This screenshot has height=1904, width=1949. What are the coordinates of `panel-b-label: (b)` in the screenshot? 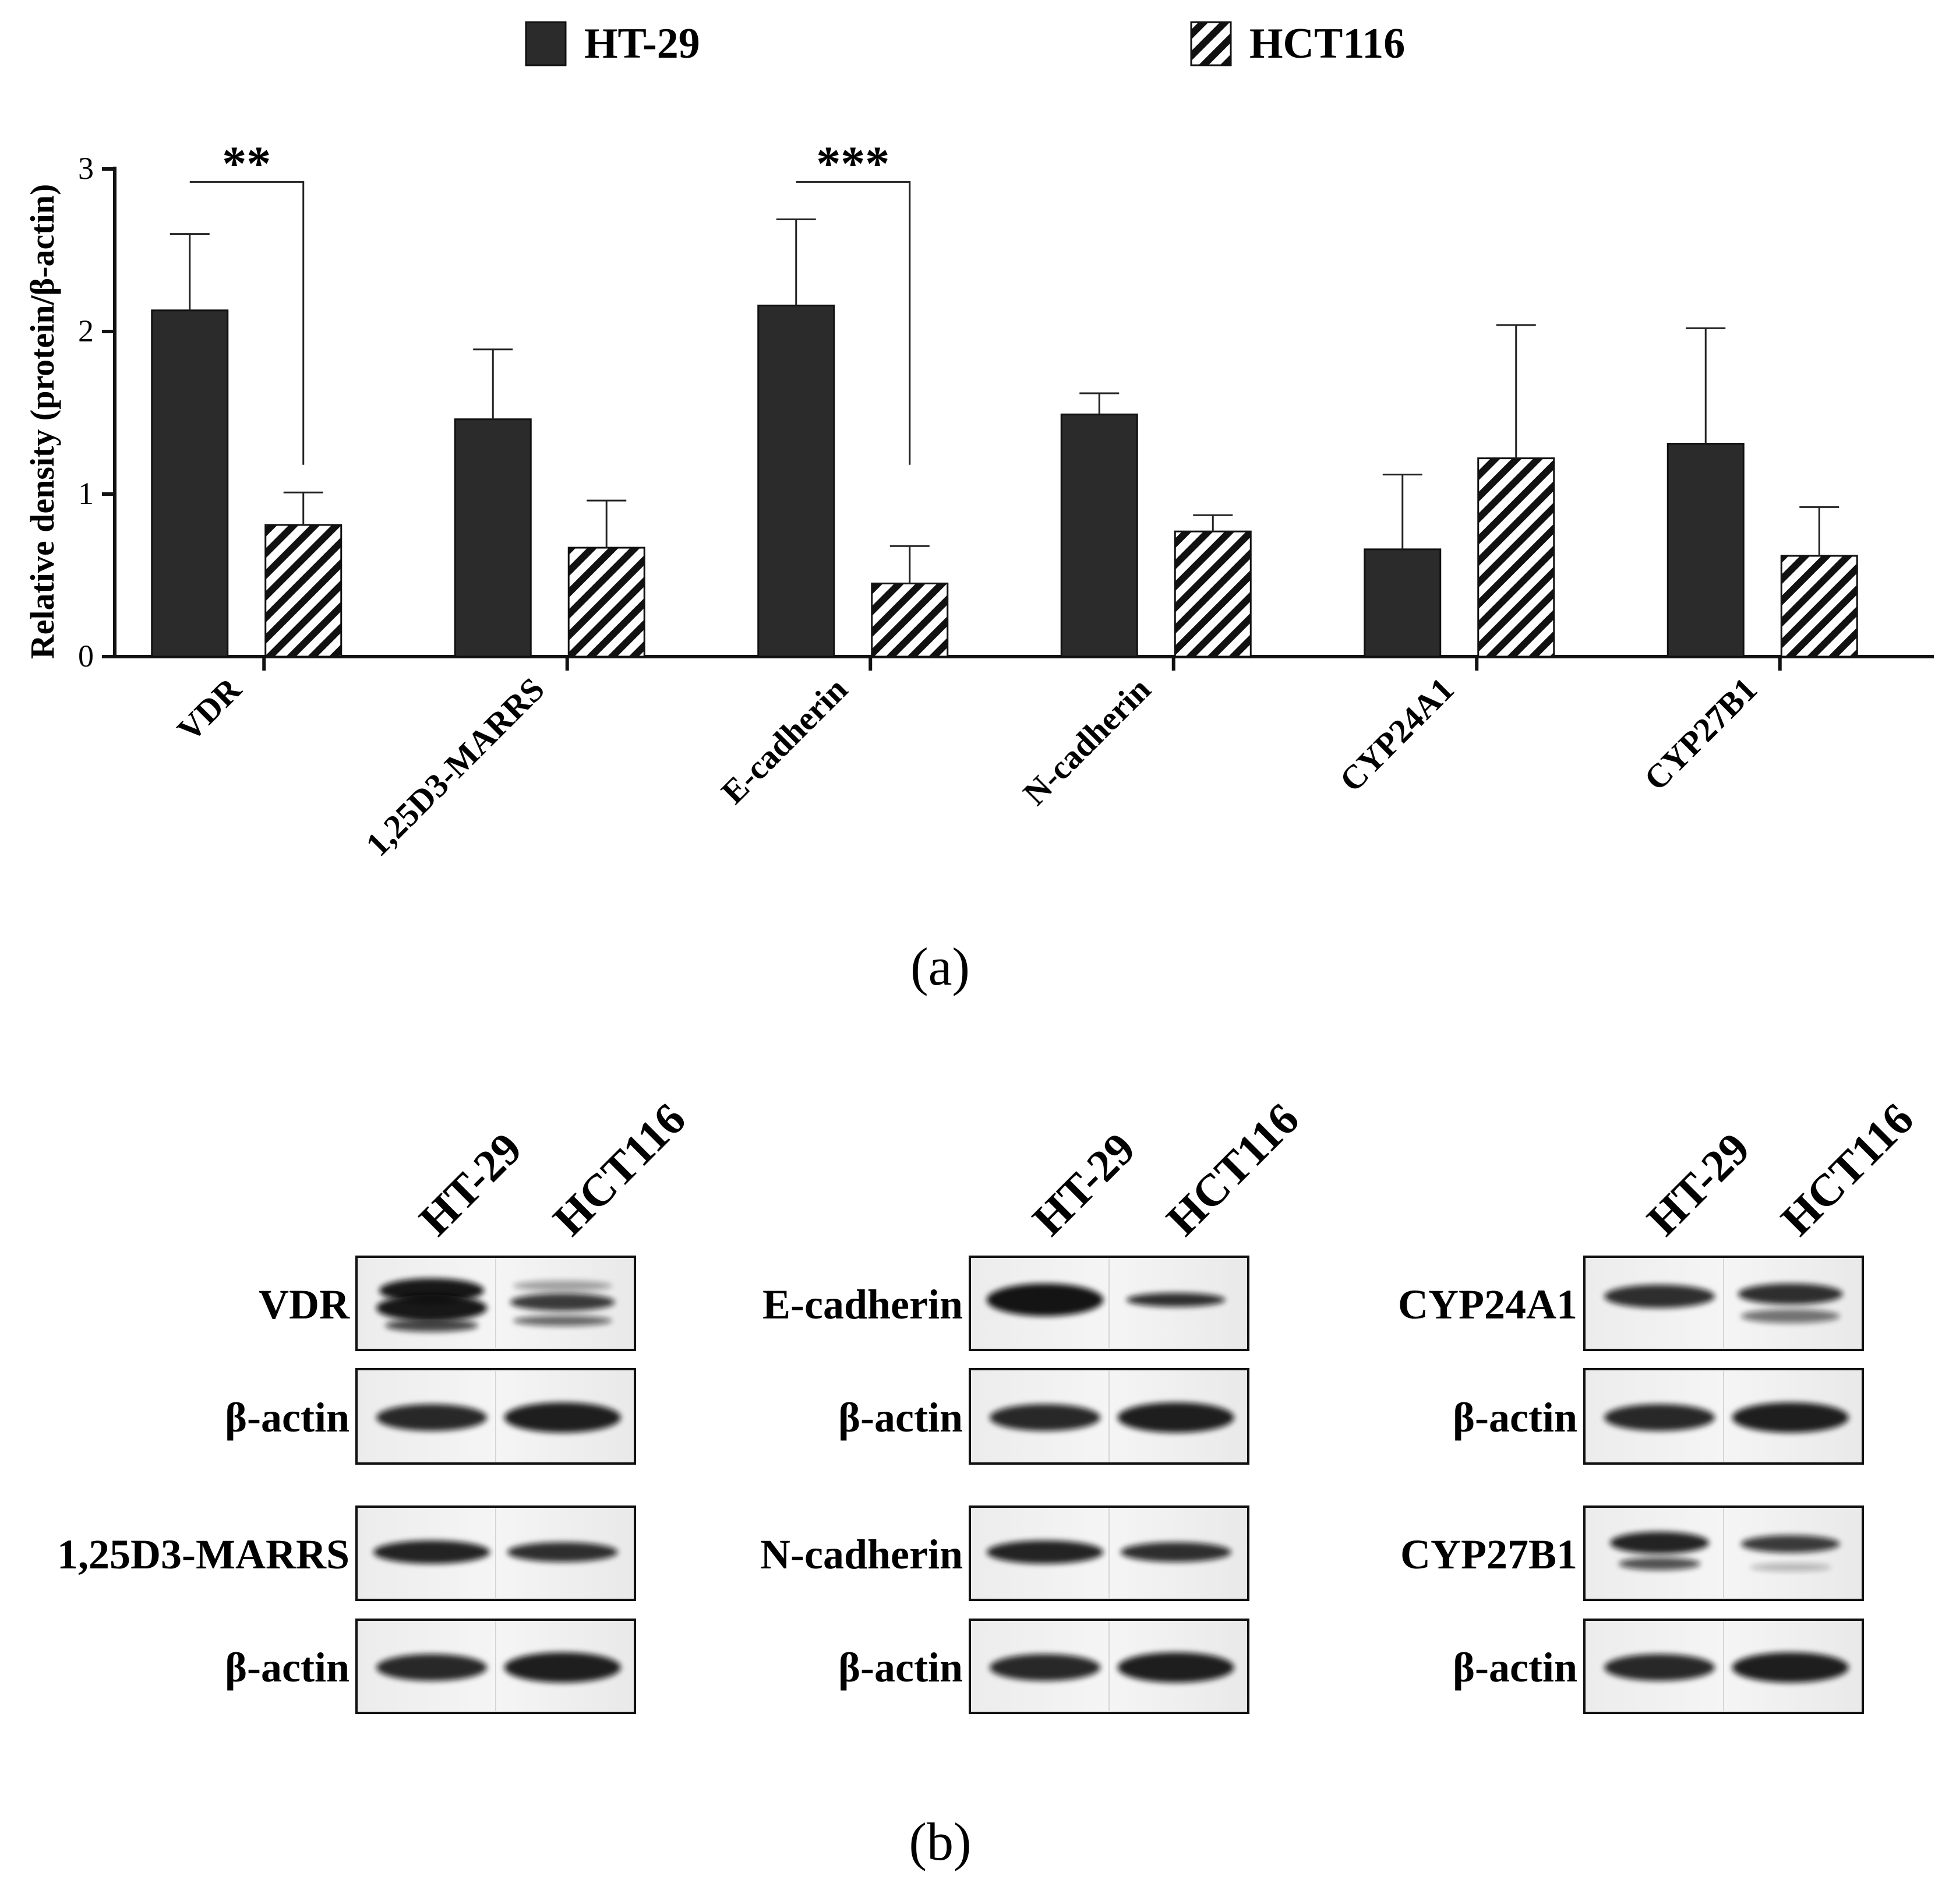 It's located at (940, 1841).